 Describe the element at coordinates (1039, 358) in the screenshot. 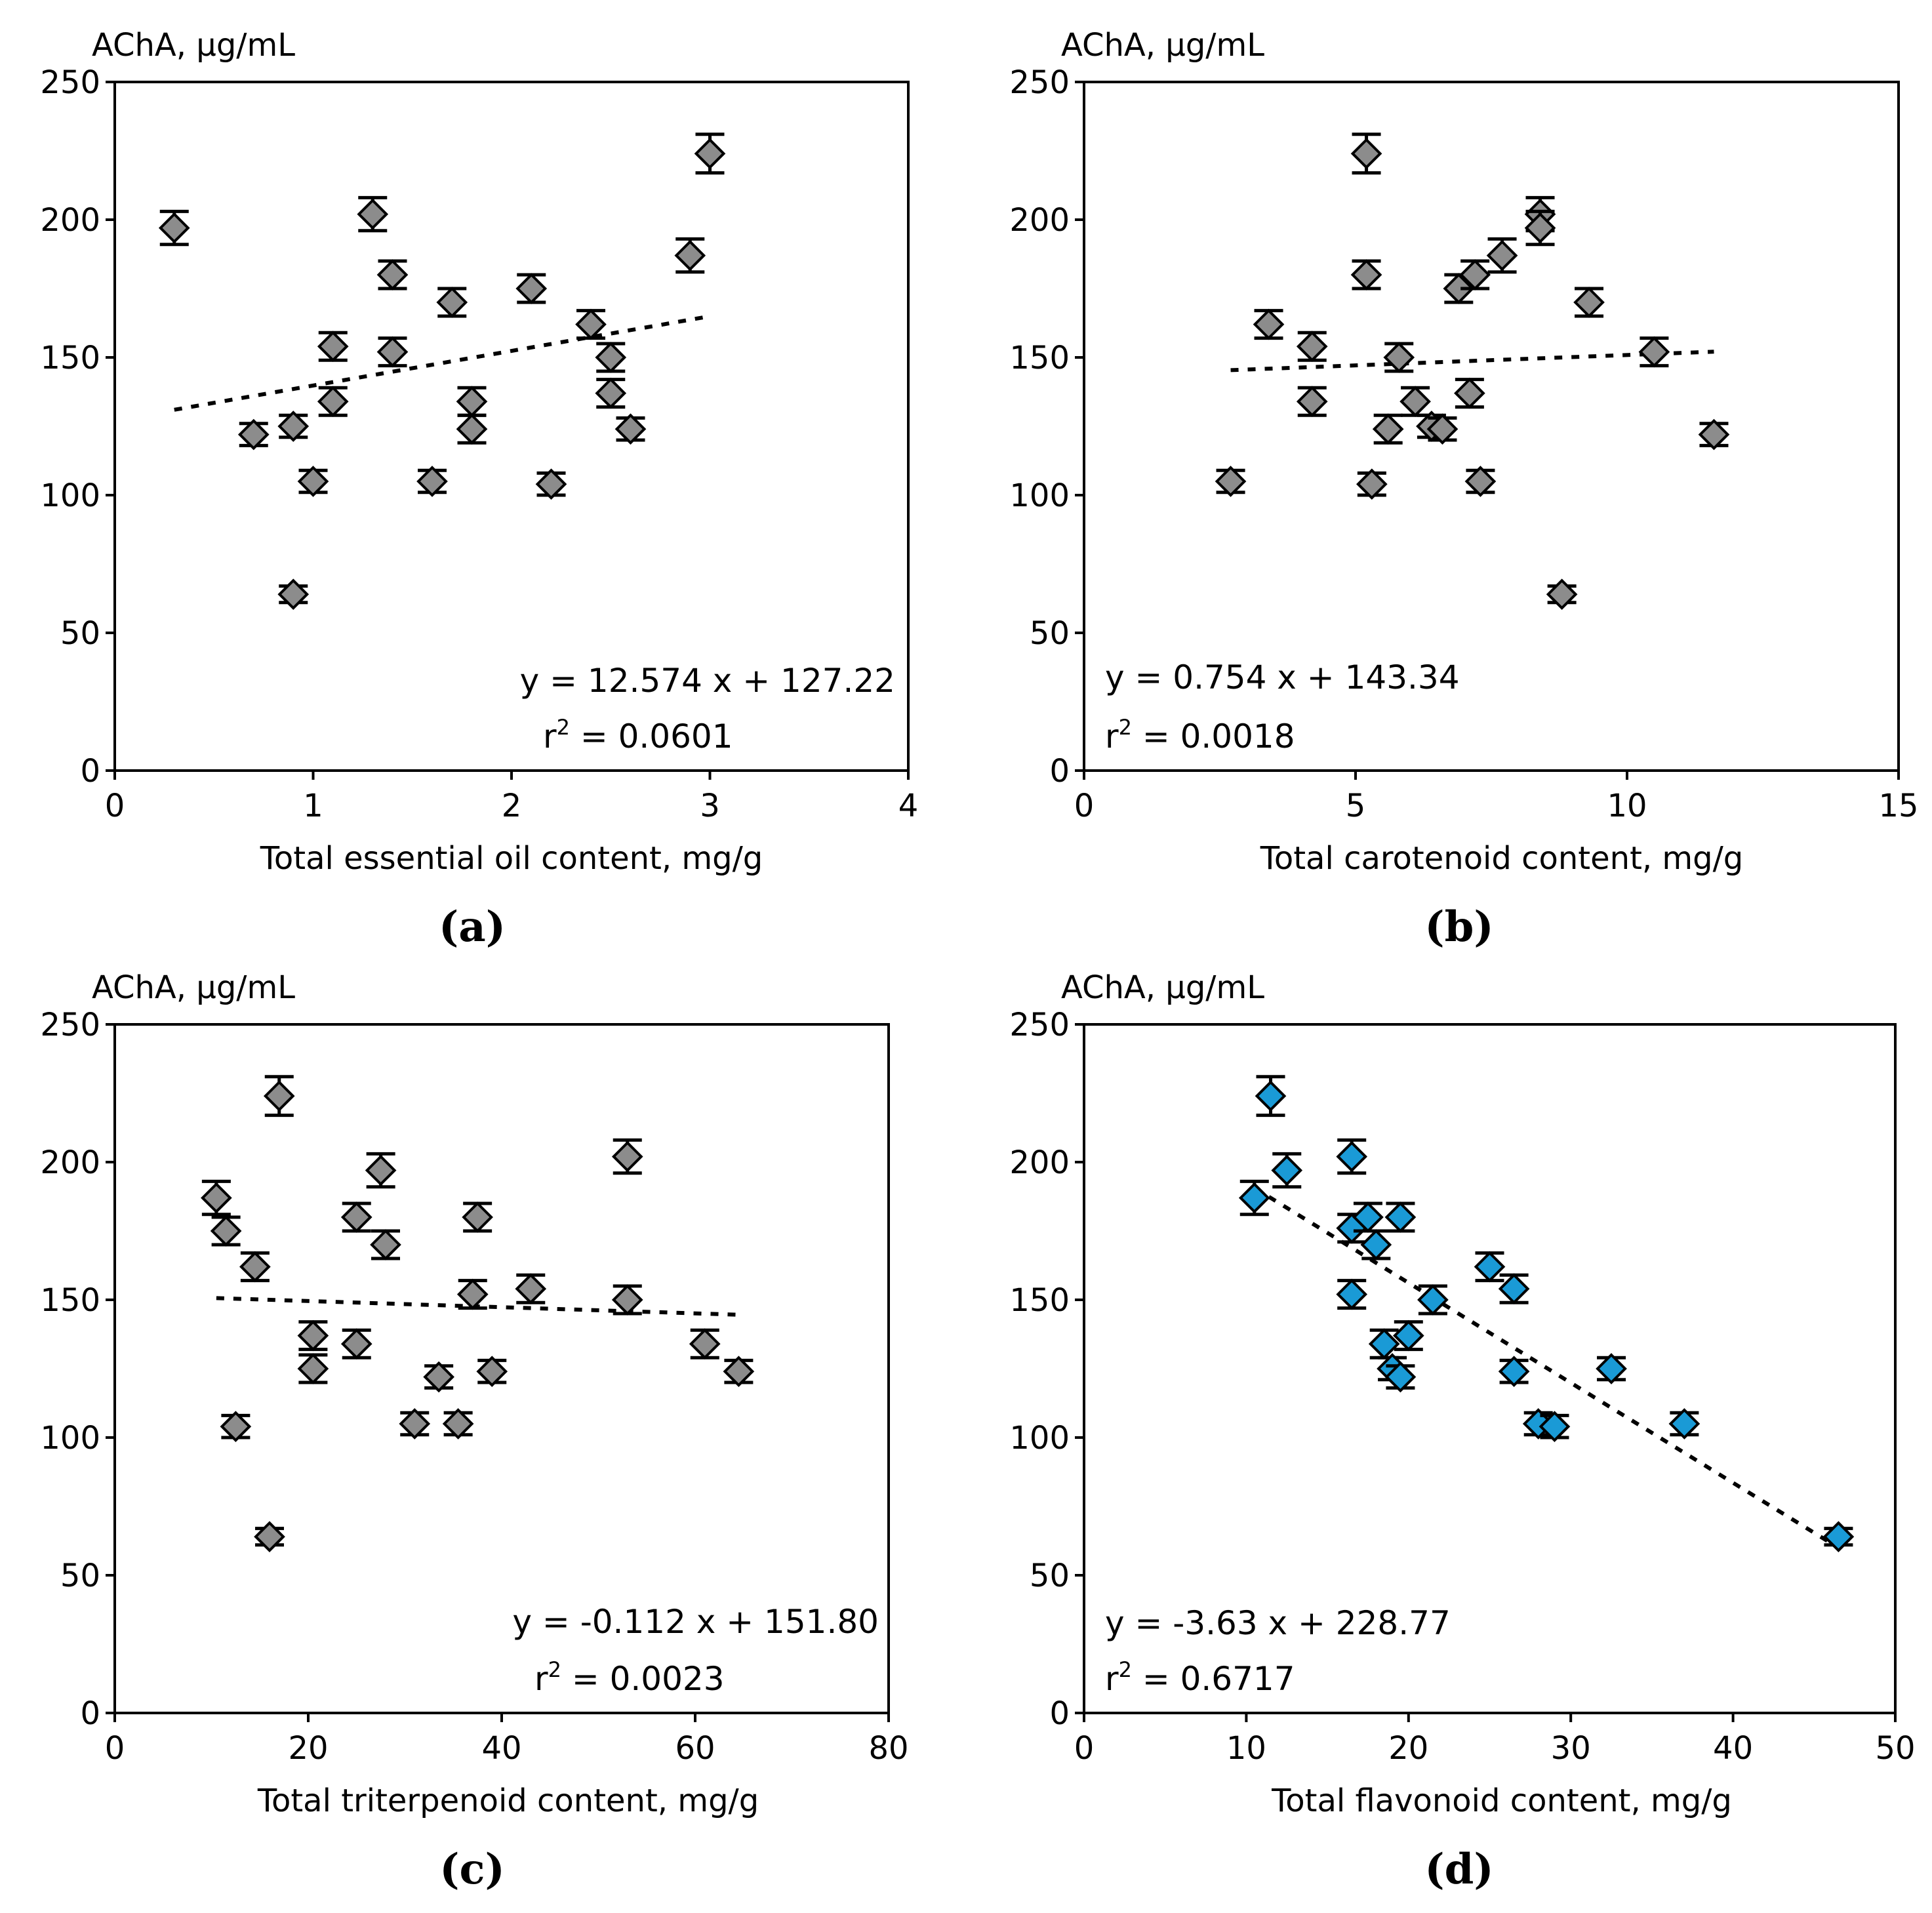

I see `y-tick-label: 150` at that location.